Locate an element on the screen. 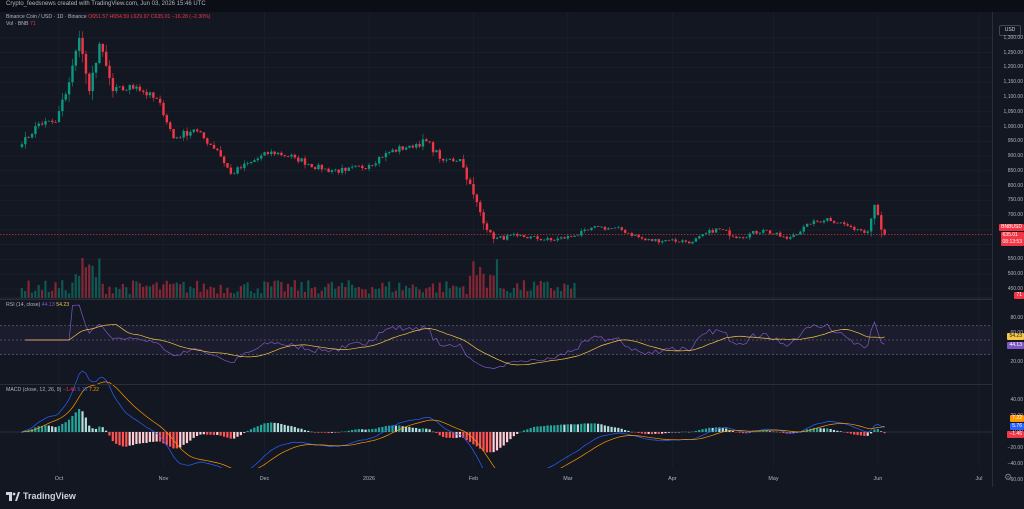  price-tick-label: 500.00 is located at coordinates (1015, 274).